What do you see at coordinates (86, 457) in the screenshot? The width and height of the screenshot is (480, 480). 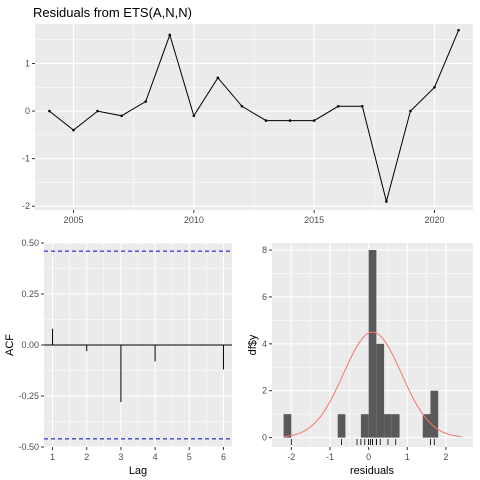 I see `acf-x-tick-label: 2` at bounding box center [86, 457].